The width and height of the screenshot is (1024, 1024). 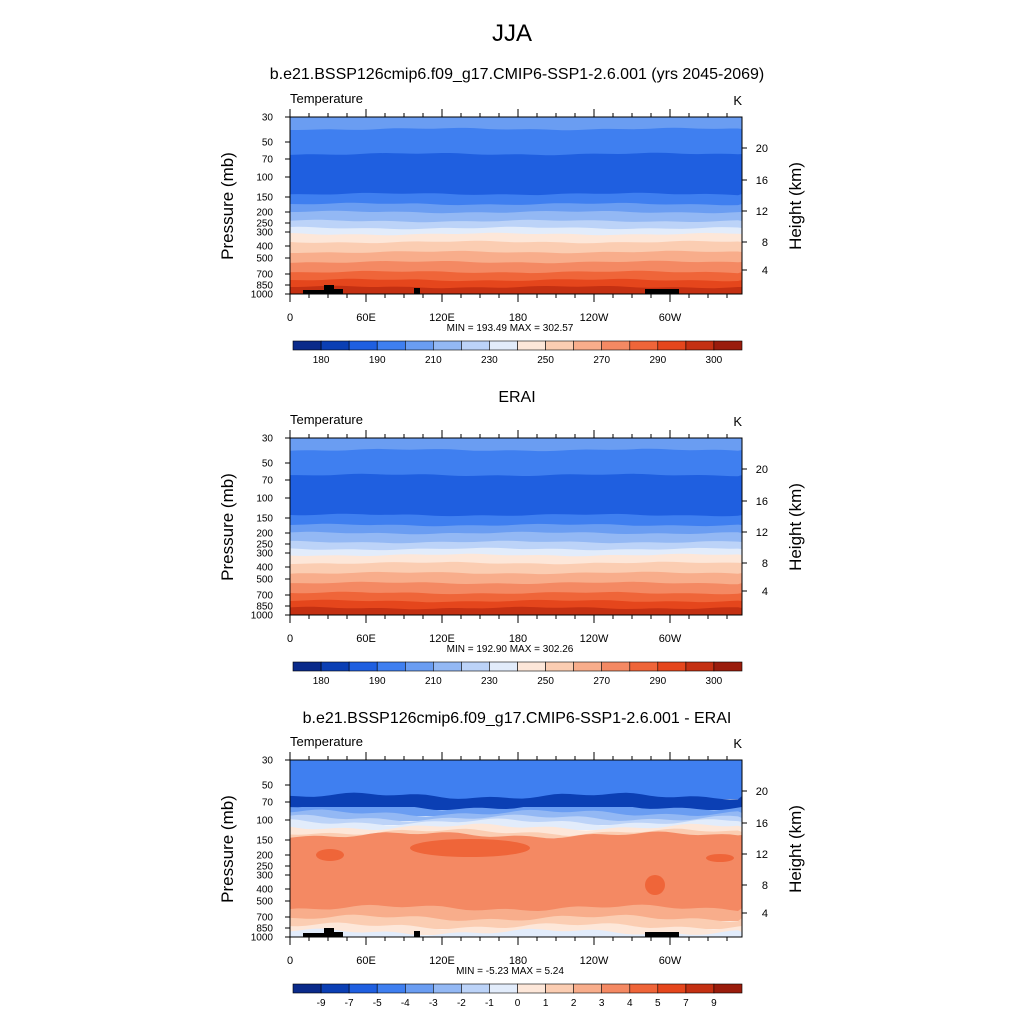 What do you see at coordinates (601, 681) in the screenshot?
I see `colorbar-label: 270` at bounding box center [601, 681].